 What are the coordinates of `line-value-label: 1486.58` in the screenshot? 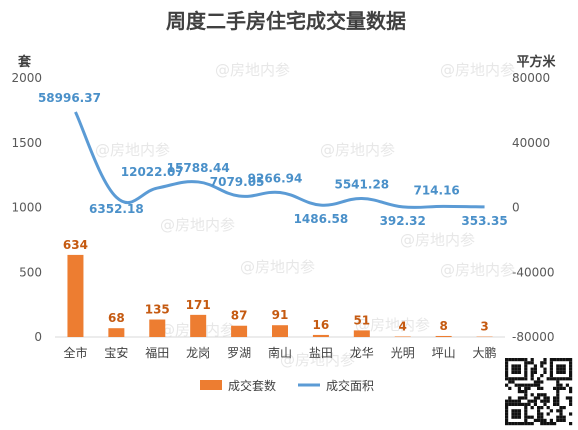 It's located at (321, 219).